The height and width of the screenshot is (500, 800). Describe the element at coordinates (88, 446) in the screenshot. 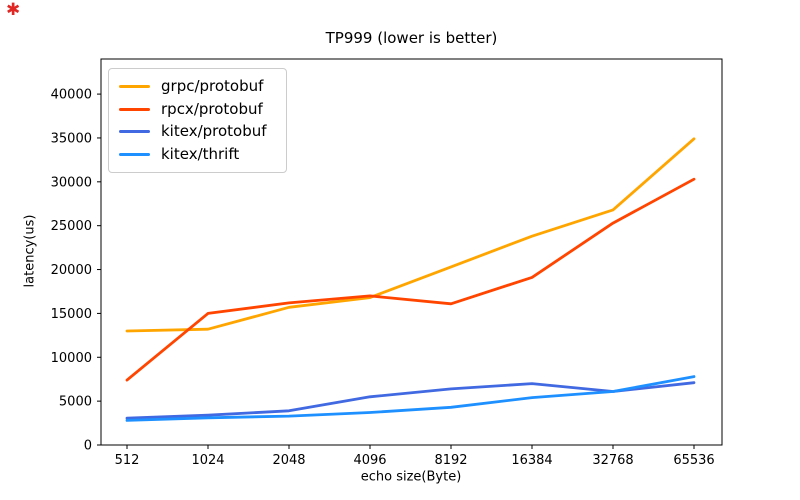

I see `y-tick-label: 0` at that location.